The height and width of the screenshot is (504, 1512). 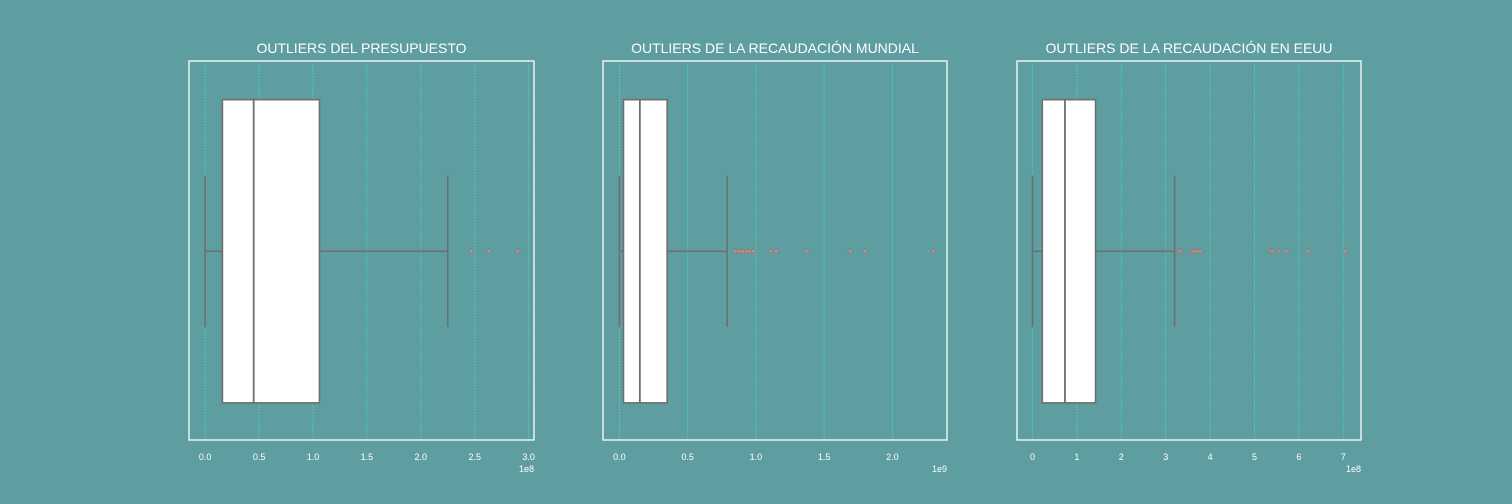 I want to click on x-tick-label: 6, so click(x=1298, y=457).